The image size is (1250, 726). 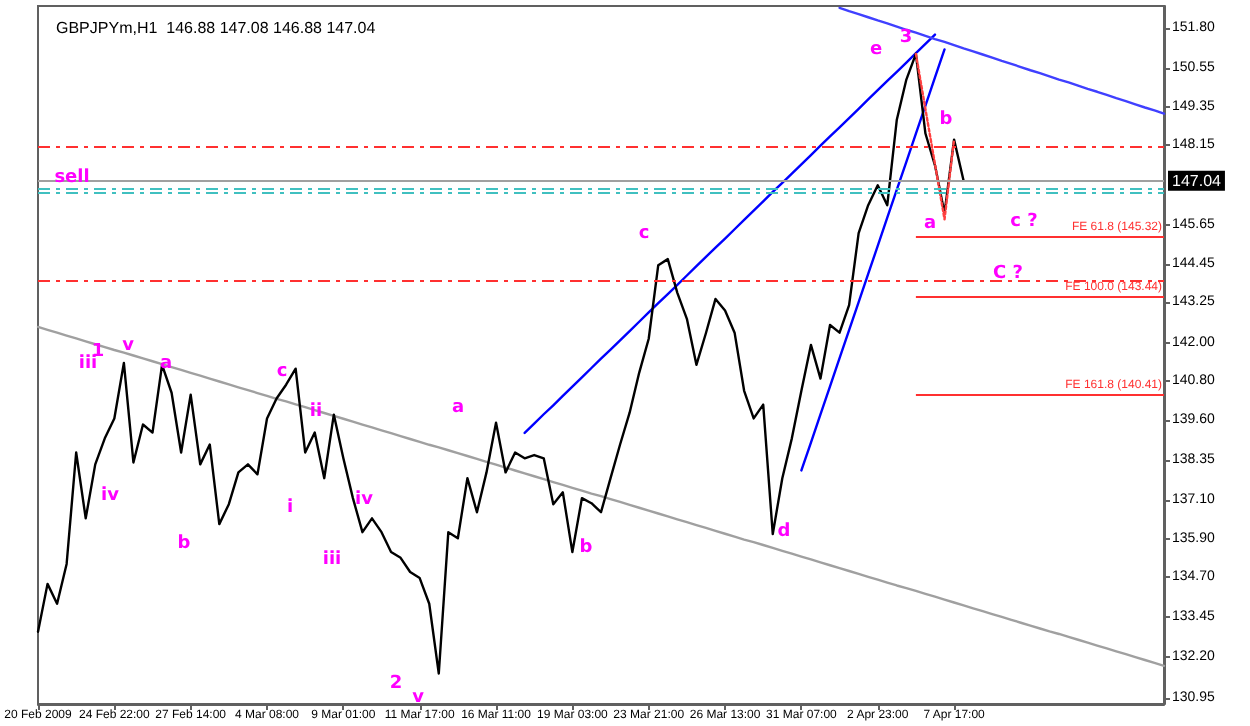 What do you see at coordinates (290, 508) in the screenshot?
I see `annotation: i` at bounding box center [290, 508].